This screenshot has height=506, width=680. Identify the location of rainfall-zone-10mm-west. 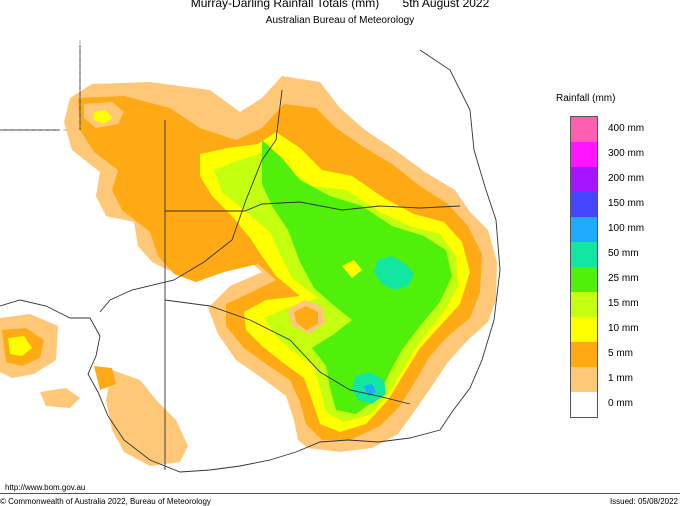
(20, 346).